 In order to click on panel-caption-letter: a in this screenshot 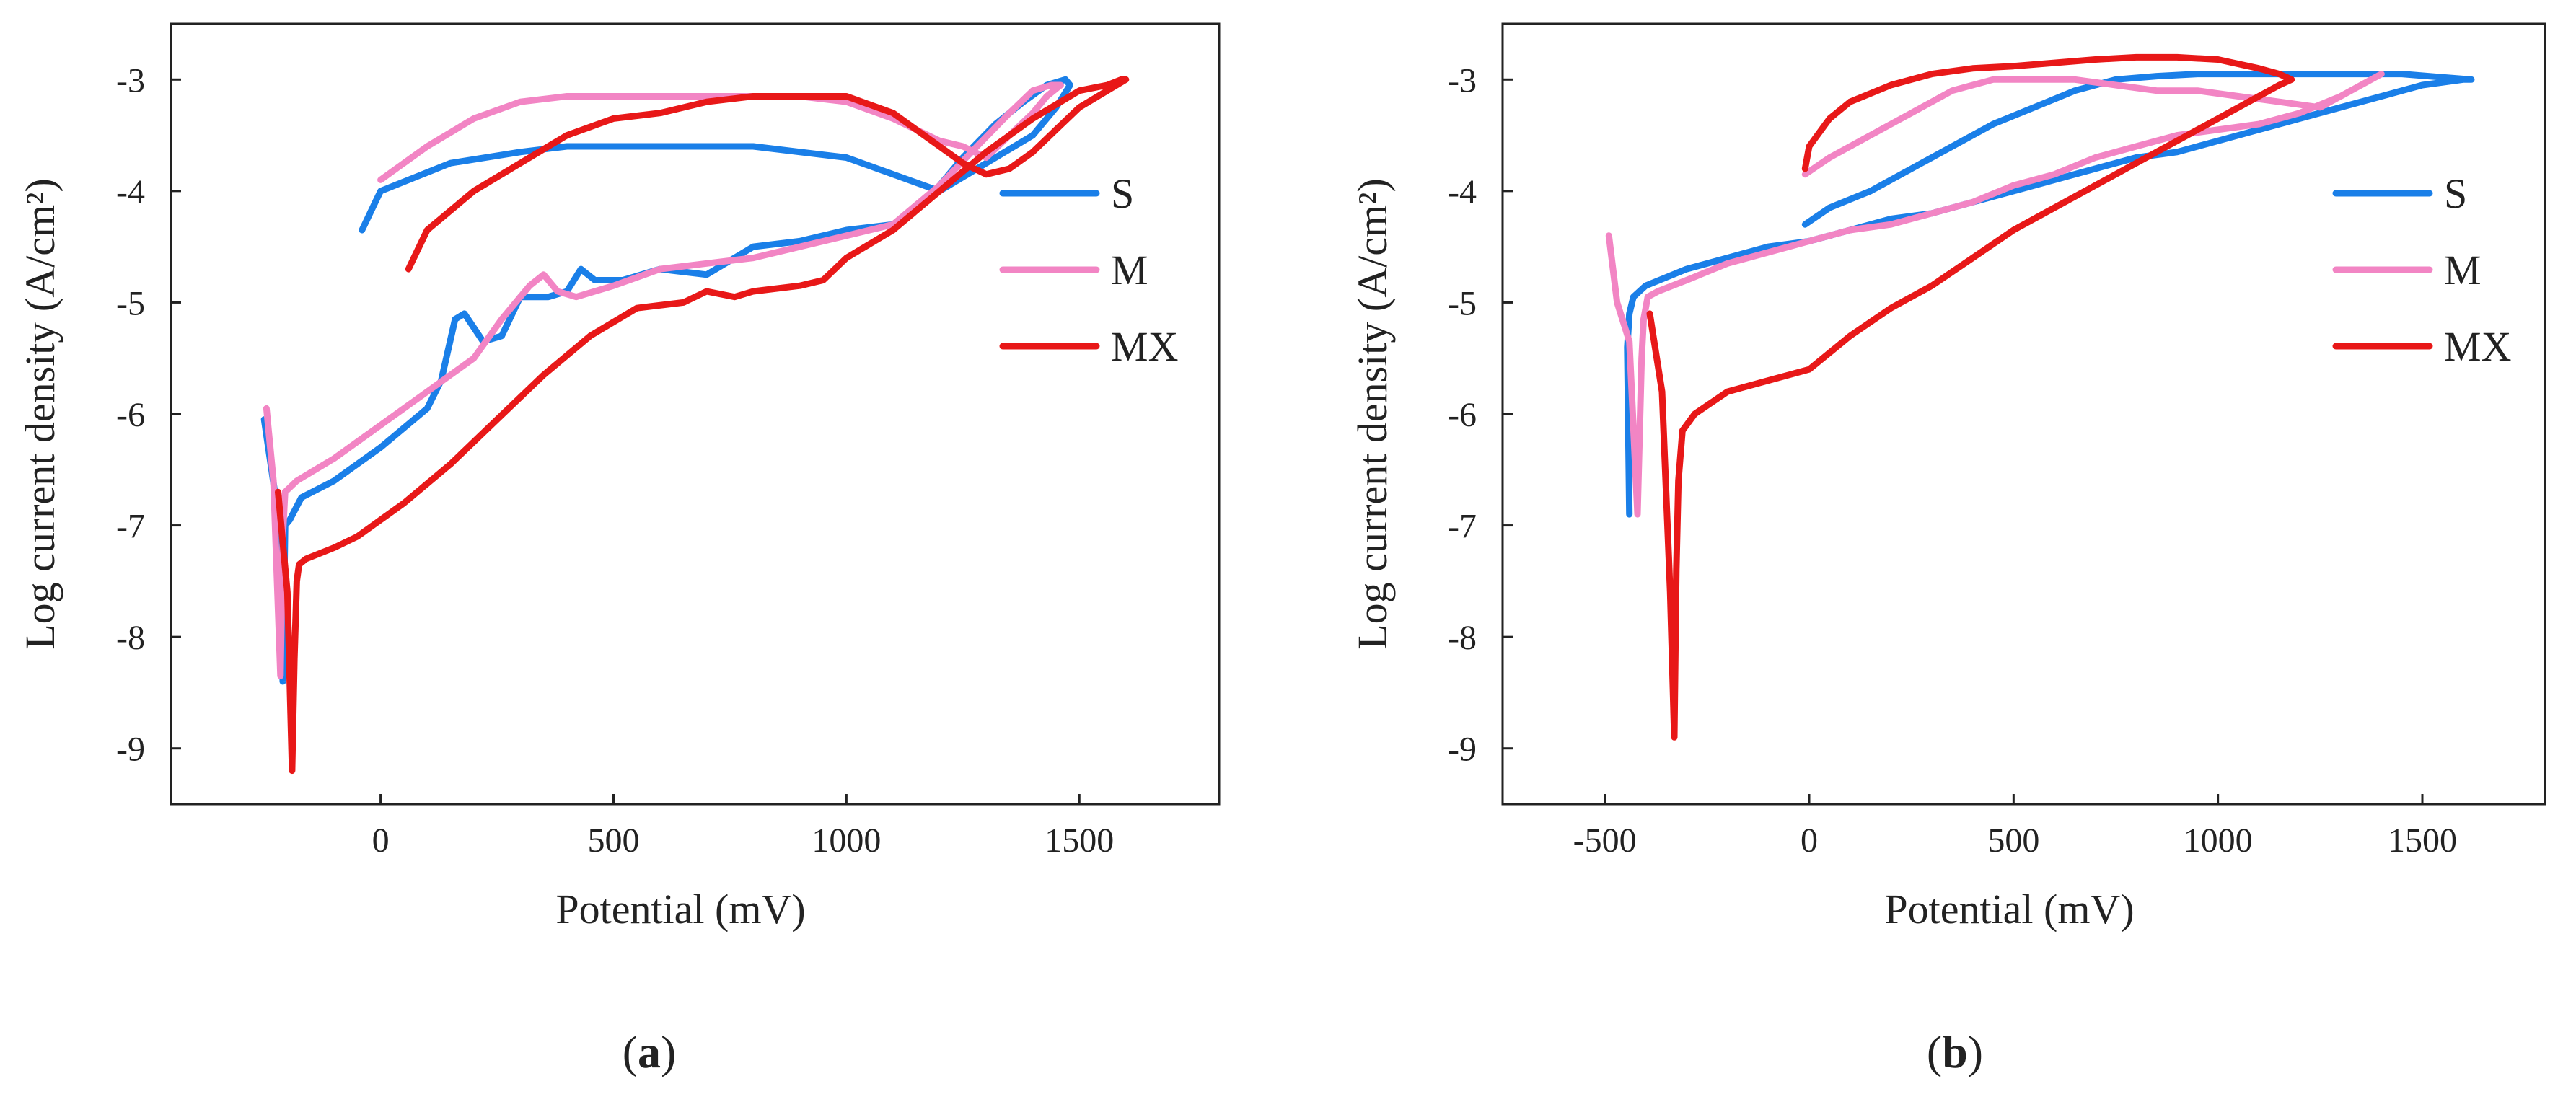, I will do `click(649, 1051)`.